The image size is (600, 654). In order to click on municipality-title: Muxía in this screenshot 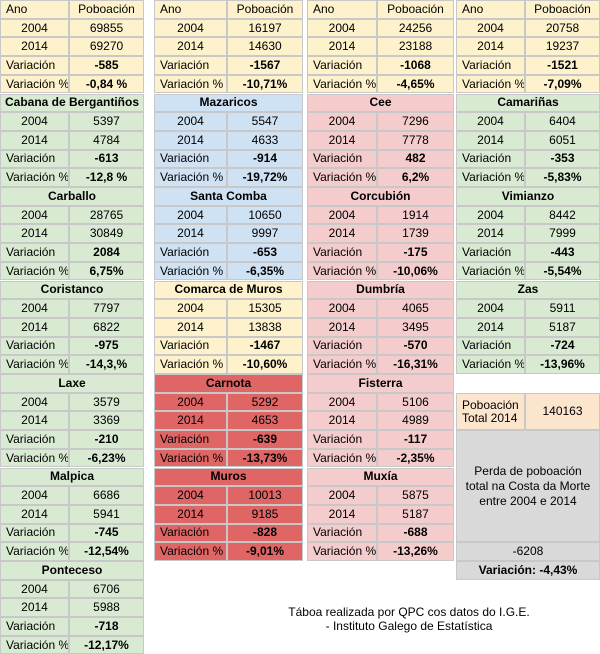, I will do `click(380, 477)`.